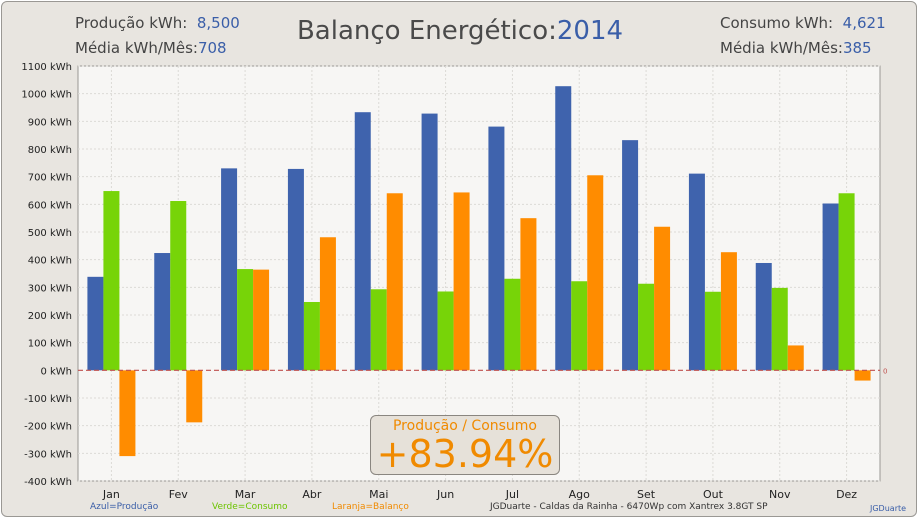 Image resolution: width=920 pixels, height=520 pixels. Describe the element at coordinates (245, 494) in the screenshot. I see `x-tick-label: Mar` at that location.